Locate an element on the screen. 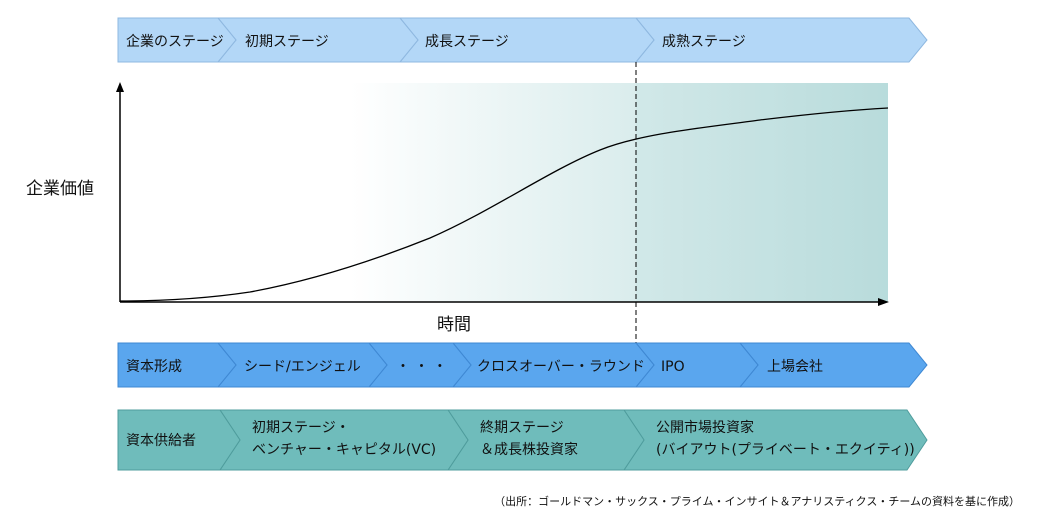  x-axis-arrow is located at coordinates (883, 302).